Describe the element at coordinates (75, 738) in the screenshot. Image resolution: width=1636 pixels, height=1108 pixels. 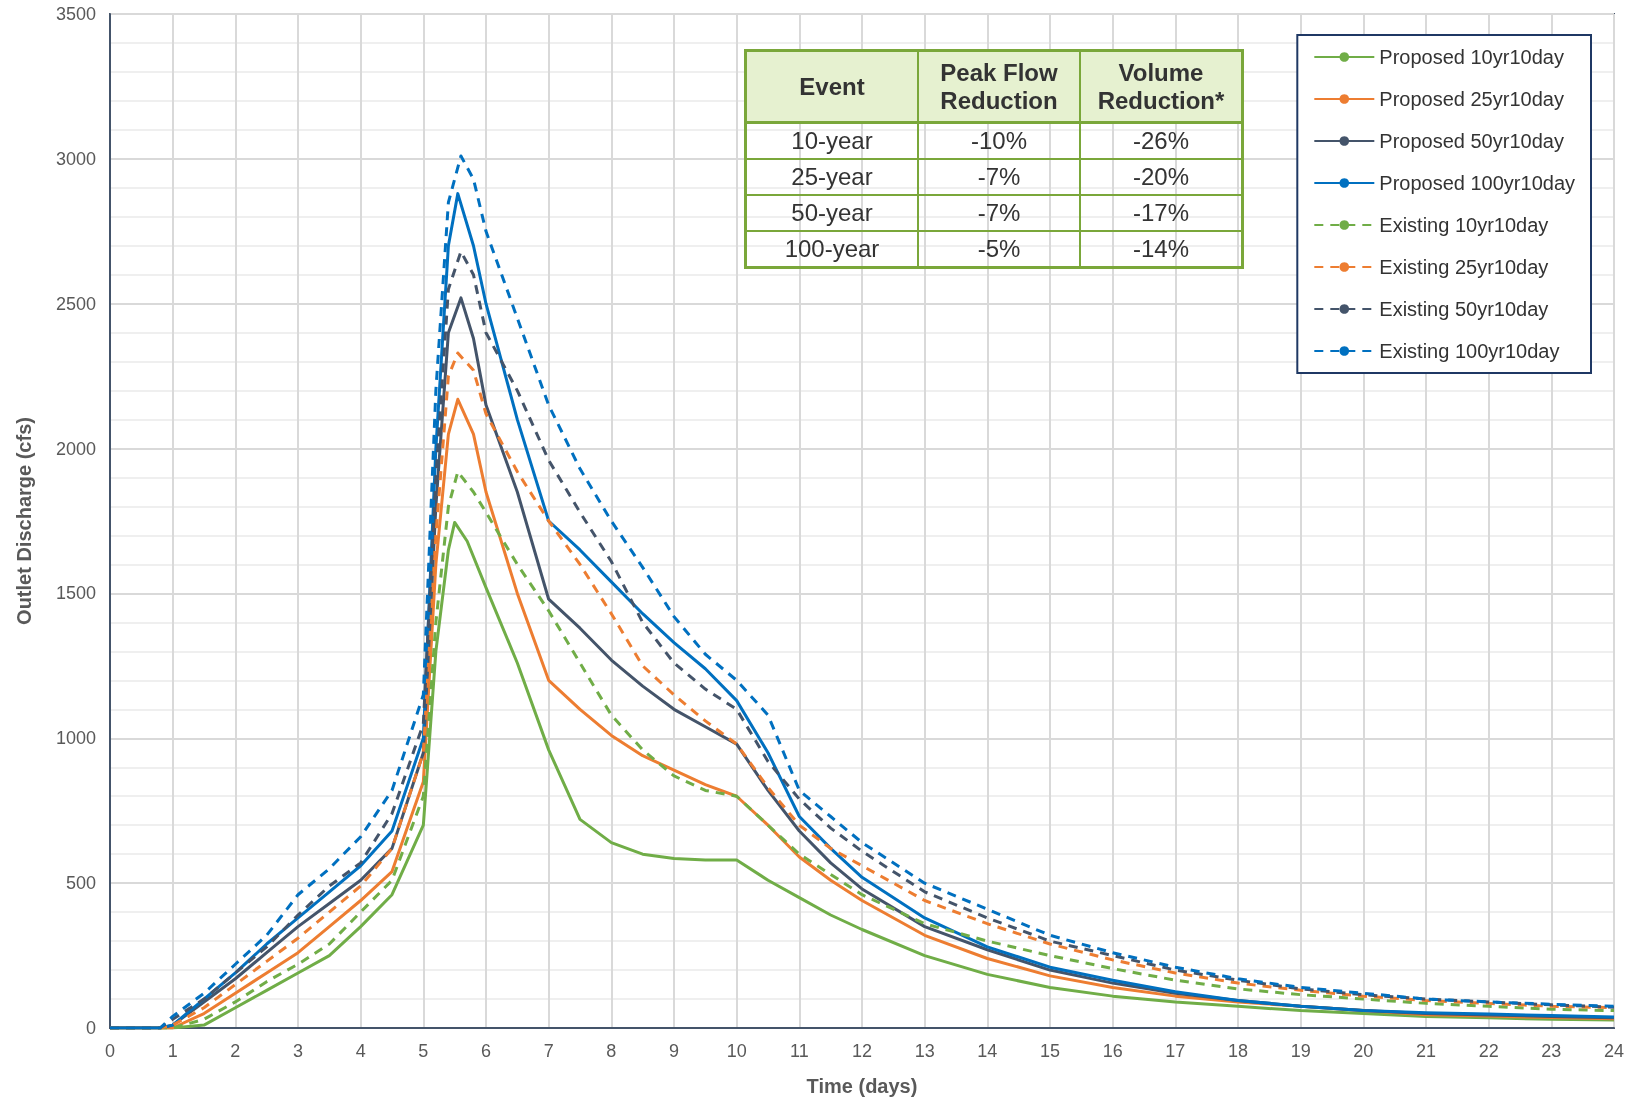
I see `y-tick-label: 1000` at that location.